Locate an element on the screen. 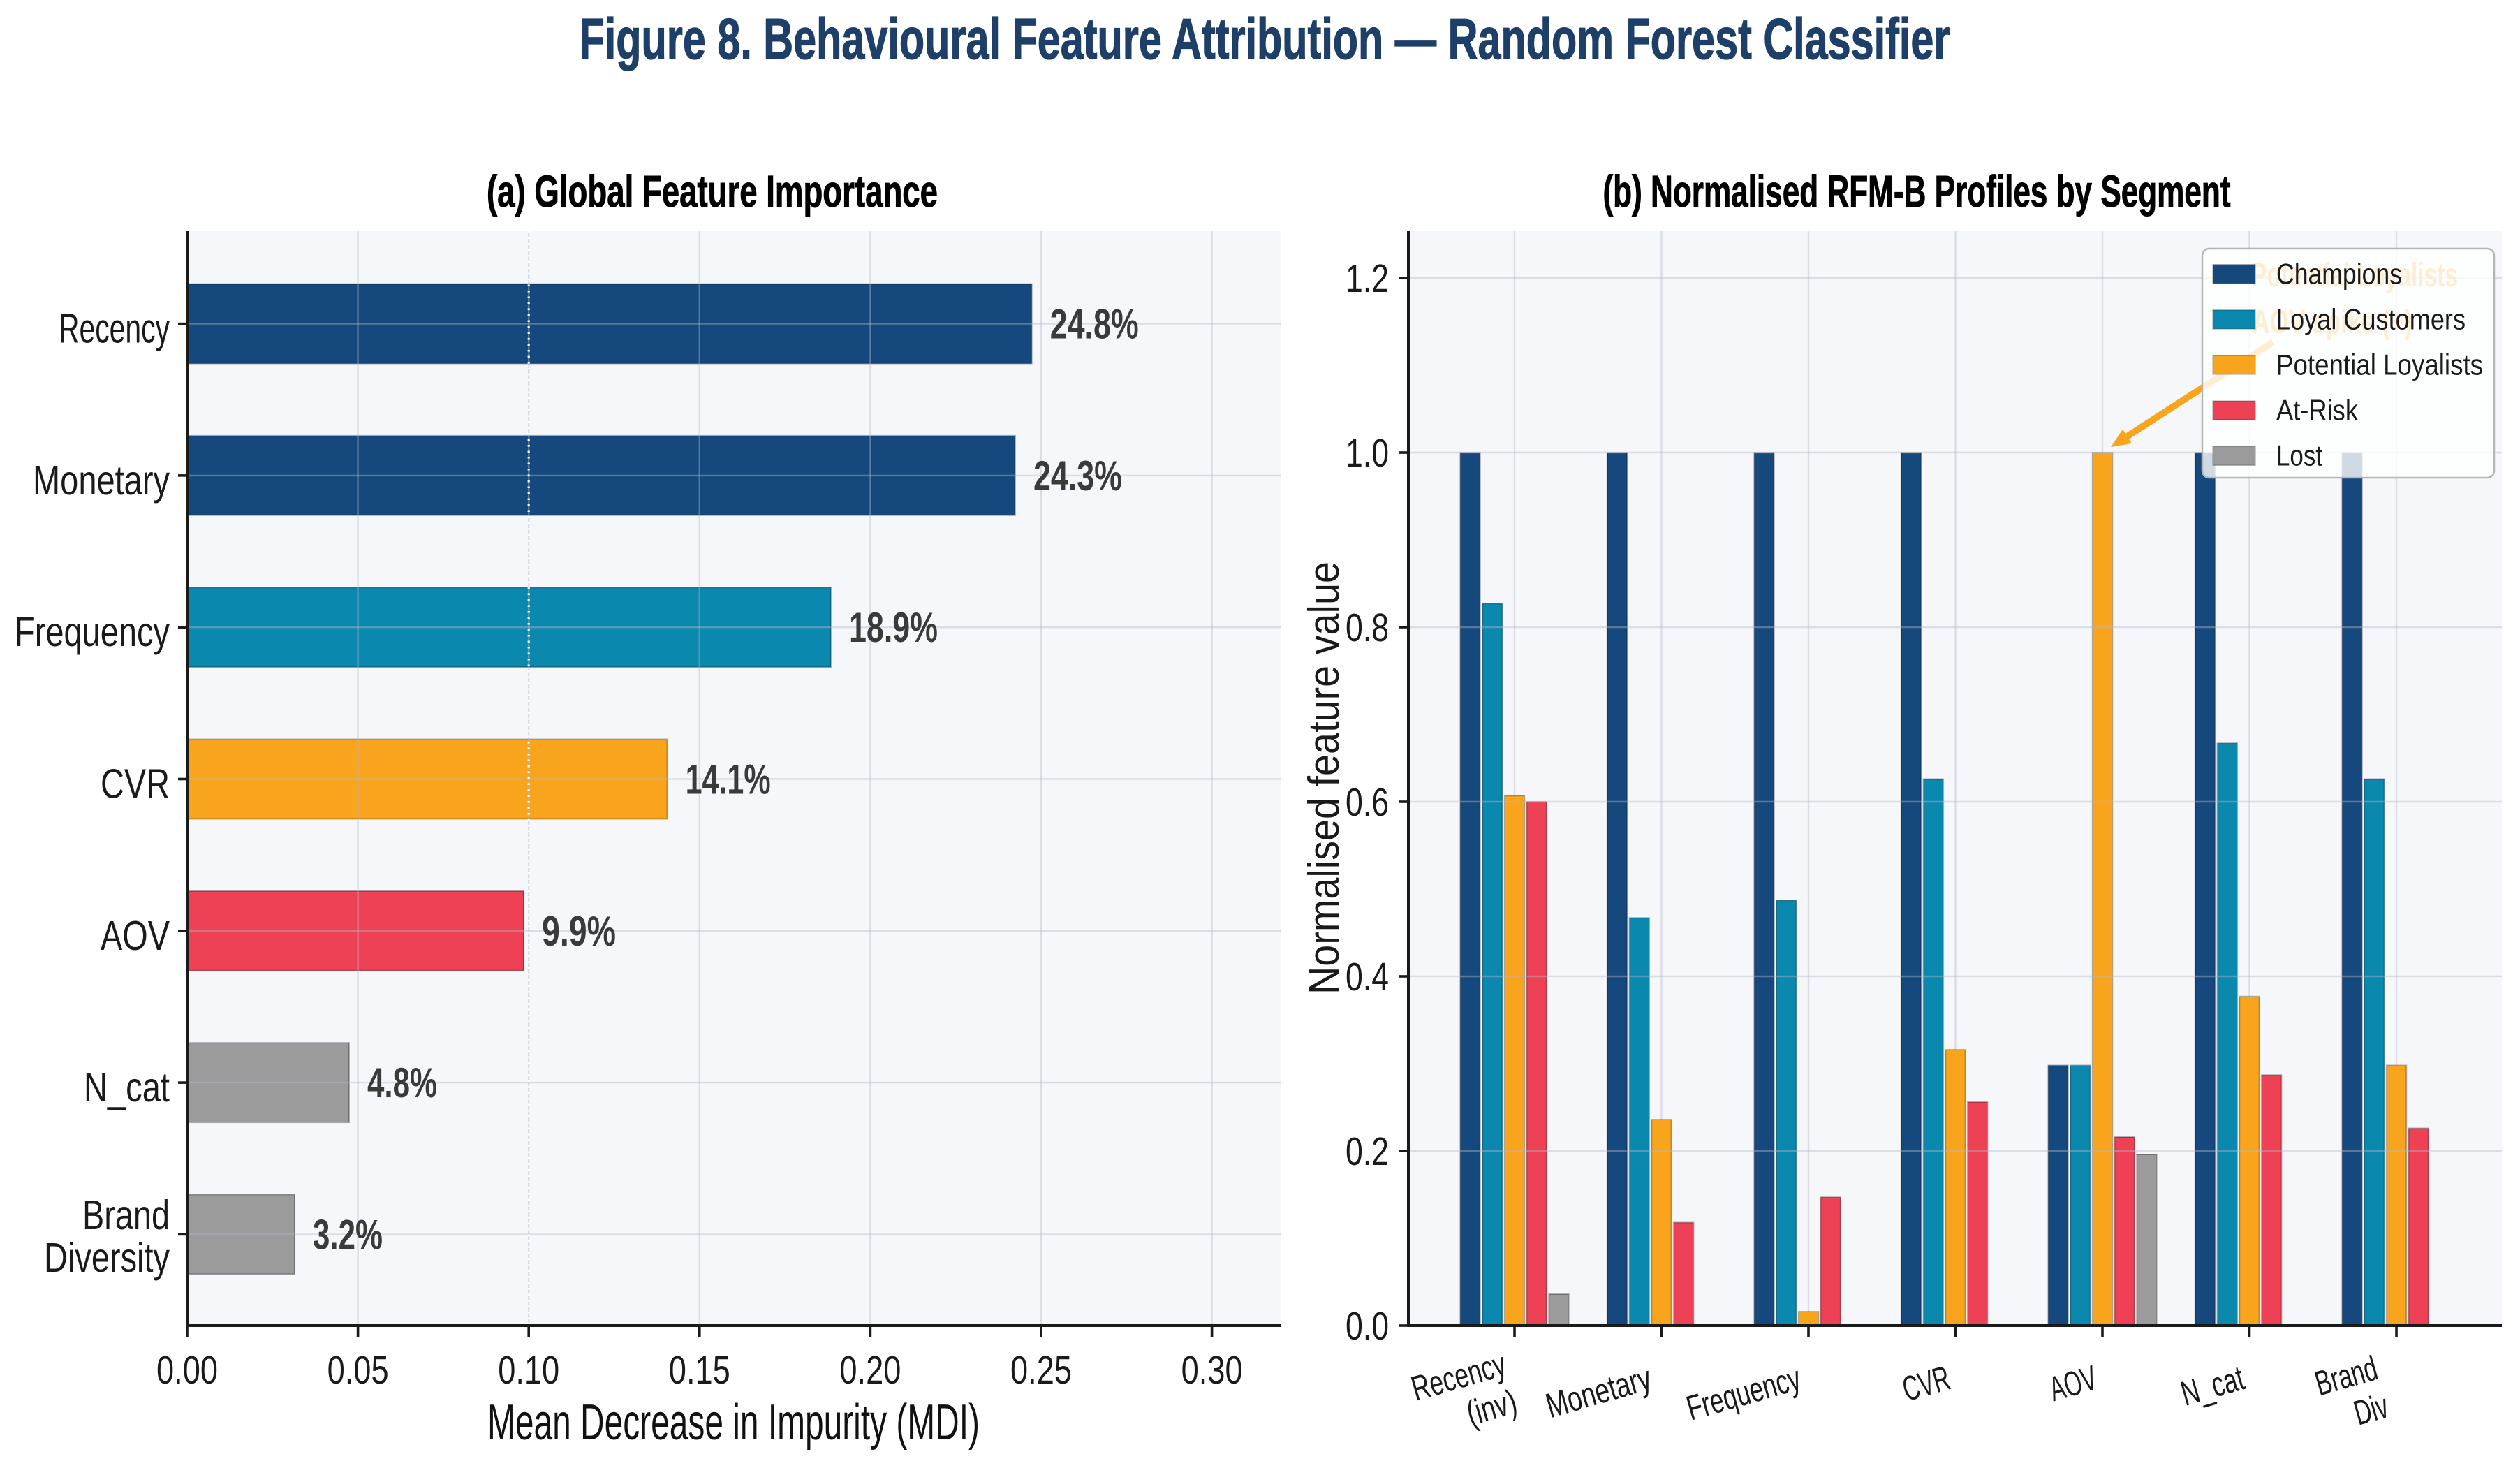 This screenshot has height=1475, width=2520. svg-text: 24.3% is located at coordinates (1078, 476).